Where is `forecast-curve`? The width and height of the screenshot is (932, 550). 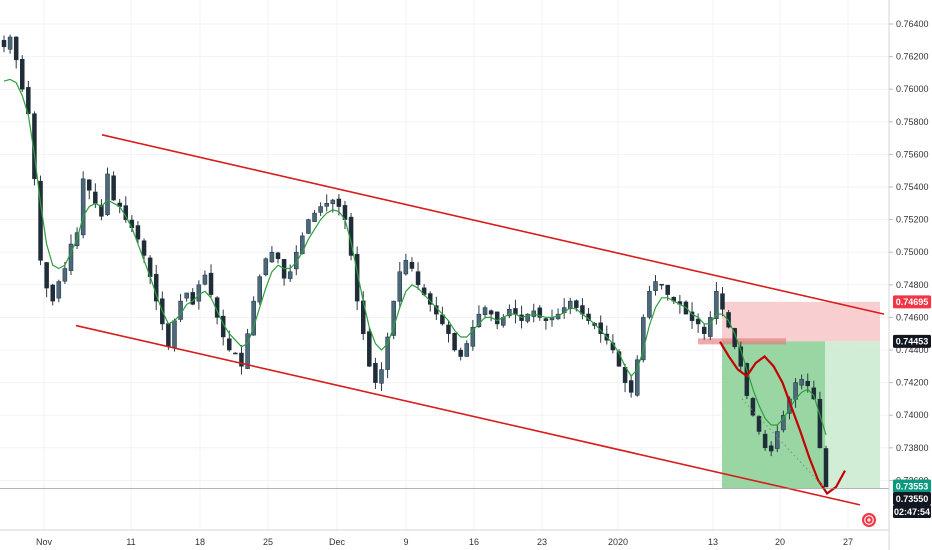
forecast-curve is located at coordinates (782, 418).